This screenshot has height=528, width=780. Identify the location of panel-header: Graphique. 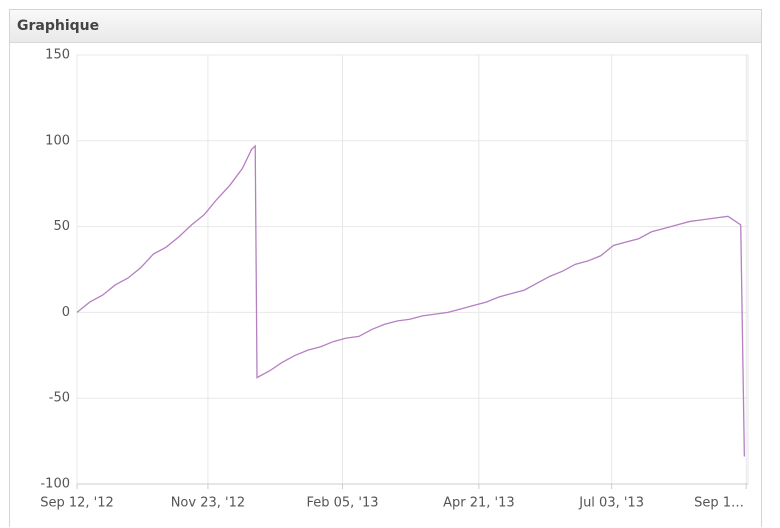
(385, 26).